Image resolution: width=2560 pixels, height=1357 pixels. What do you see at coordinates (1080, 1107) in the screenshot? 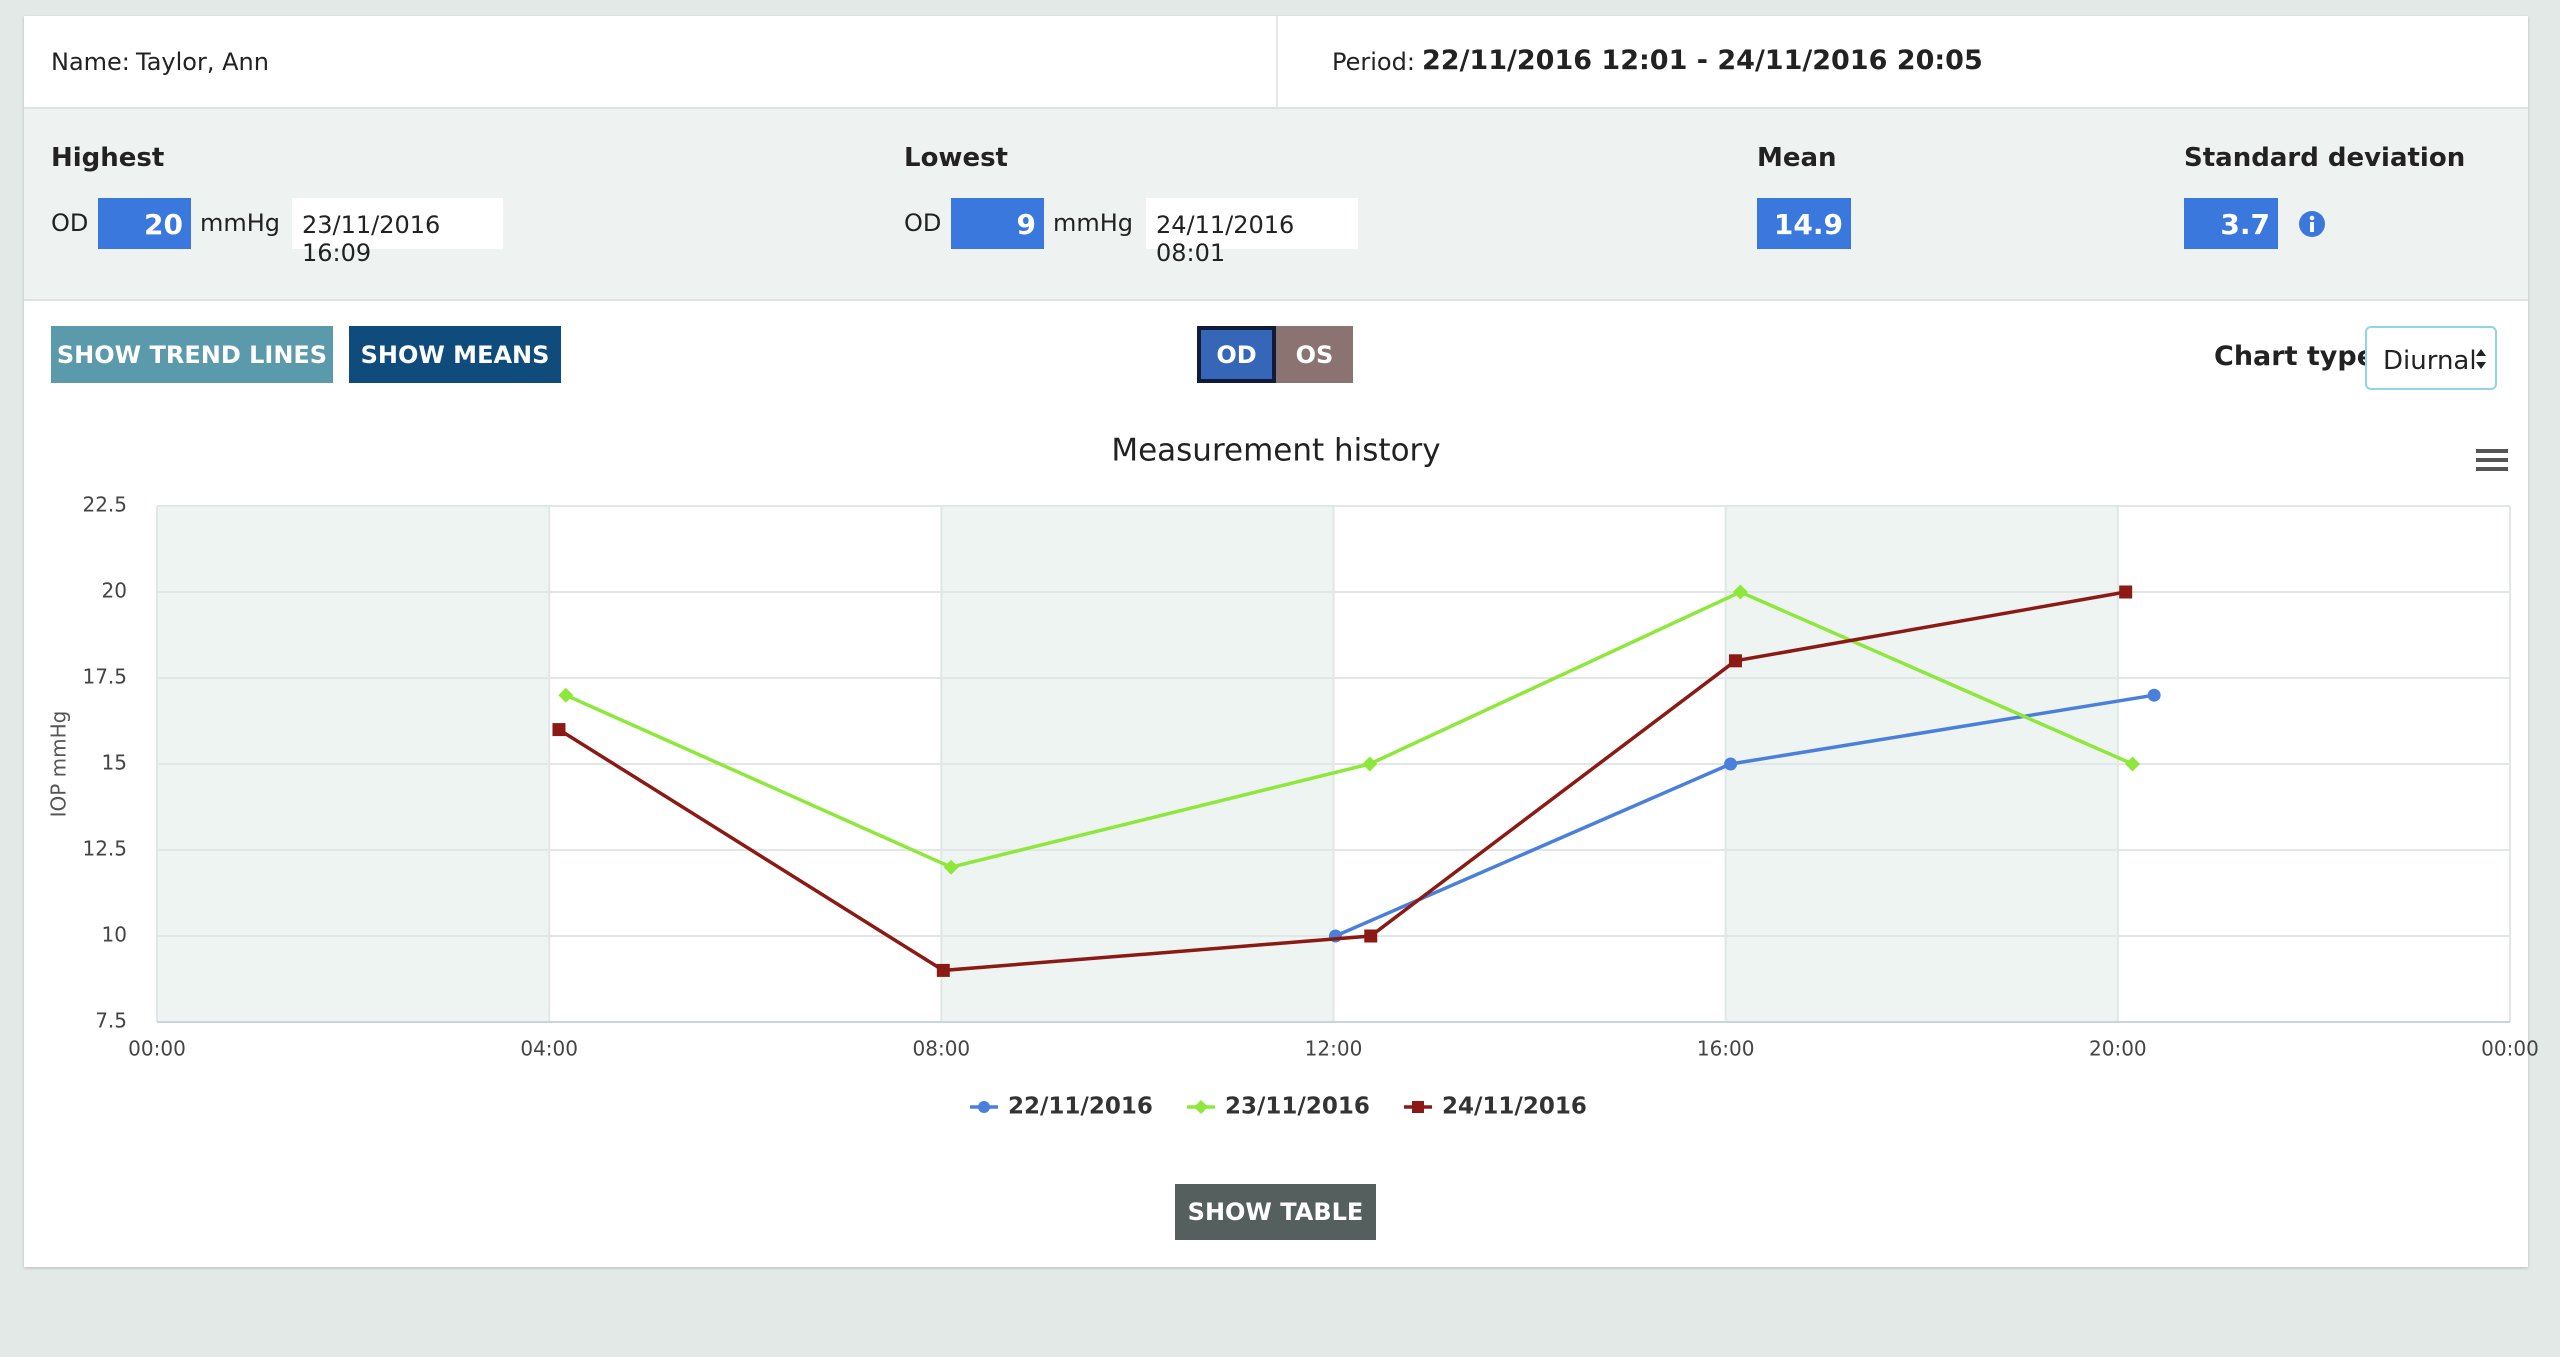
I see `legend-label: 22/11/2016` at bounding box center [1080, 1107].